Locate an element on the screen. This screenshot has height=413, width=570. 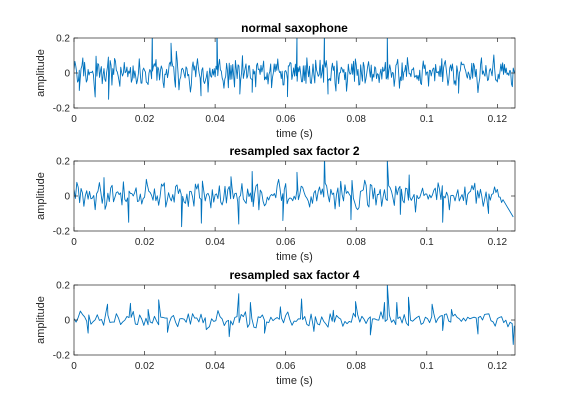
subplot-title: normal saxophone is located at coordinates (294, 28).